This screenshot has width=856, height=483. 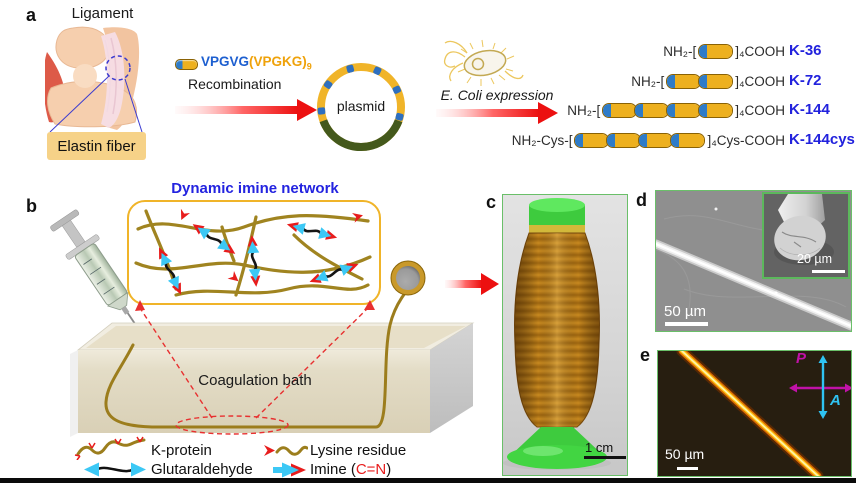 What do you see at coordinates (31, 15) in the screenshot?
I see `panel-a-label: a` at bounding box center [31, 15].